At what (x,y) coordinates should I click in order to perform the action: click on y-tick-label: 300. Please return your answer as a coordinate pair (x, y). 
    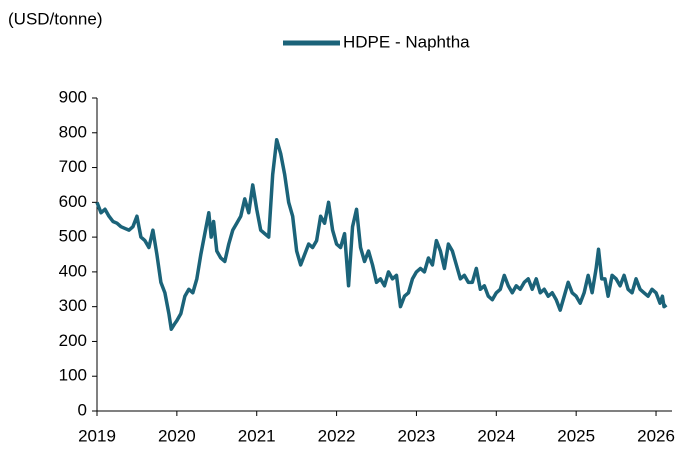
    Looking at the image, I should click on (73, 305).